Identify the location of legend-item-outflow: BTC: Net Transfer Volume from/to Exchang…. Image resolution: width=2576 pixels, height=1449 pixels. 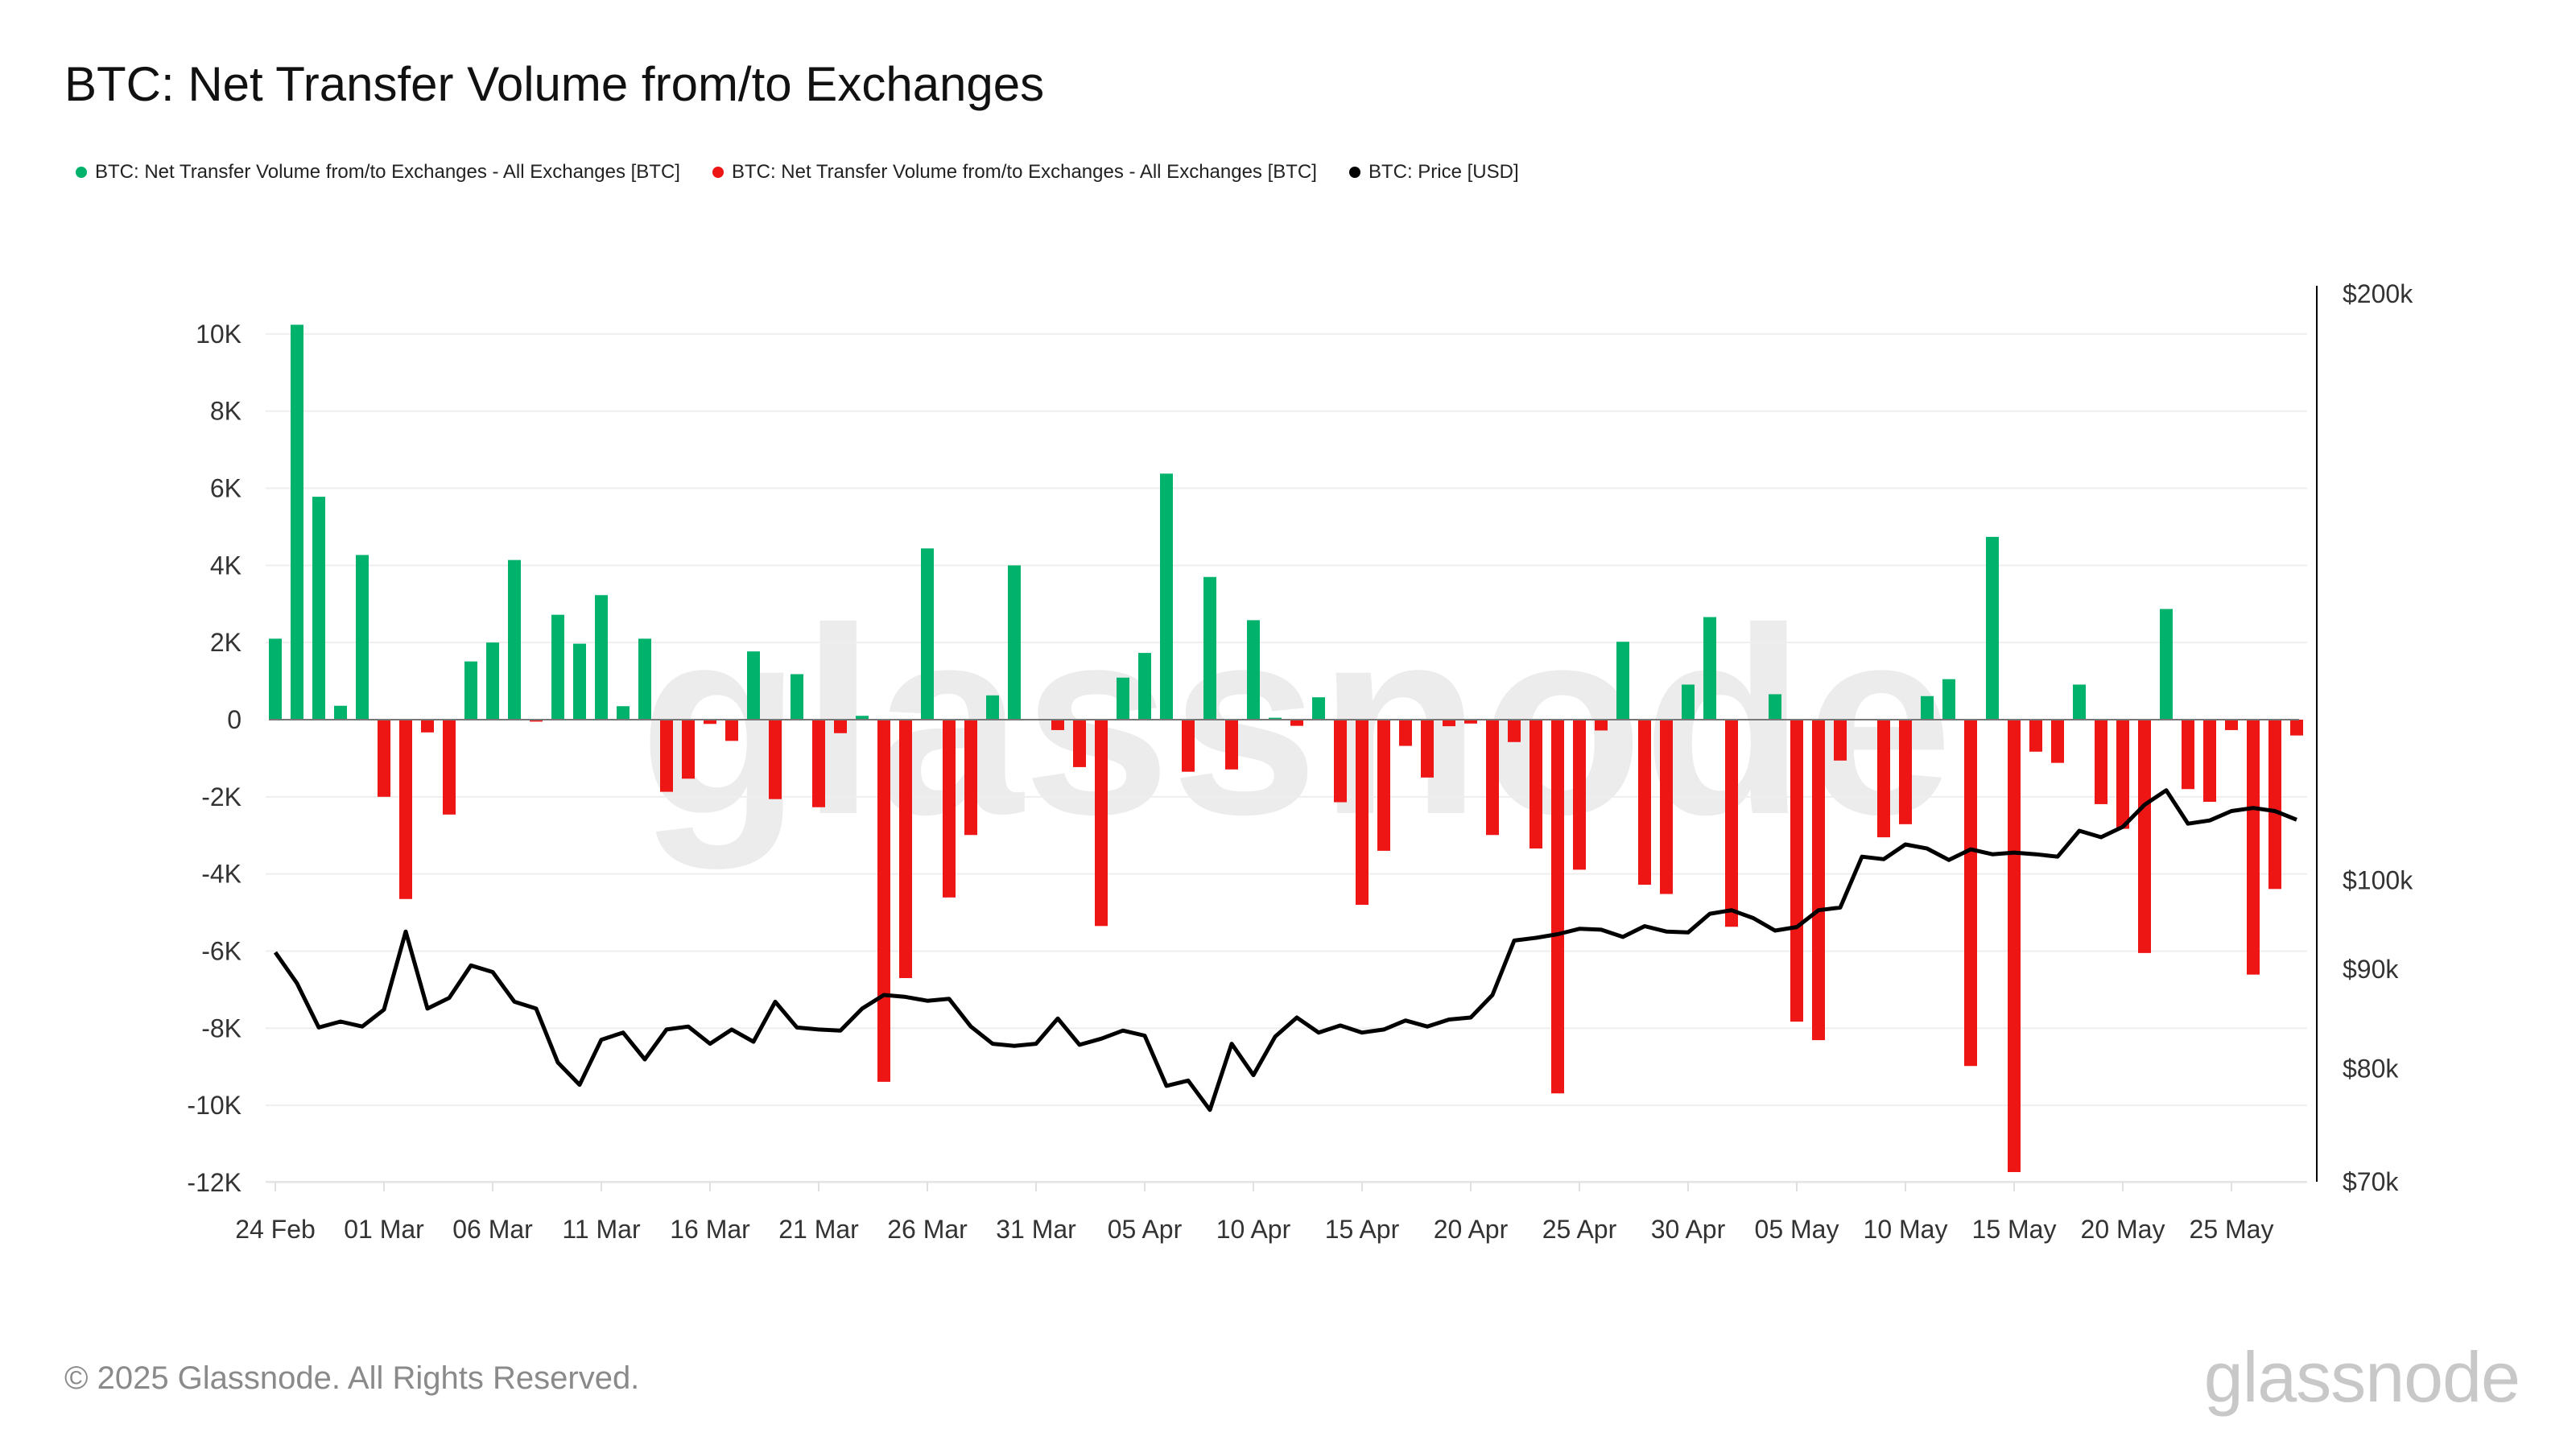
(1014, 172).